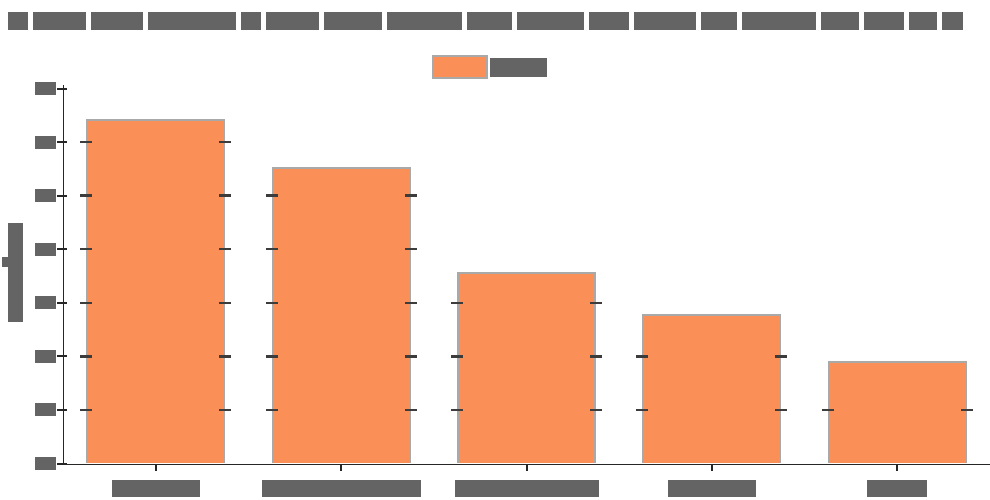 The image size is (990, 500). I want to click on chart-title-redacted, so click(485, 21).